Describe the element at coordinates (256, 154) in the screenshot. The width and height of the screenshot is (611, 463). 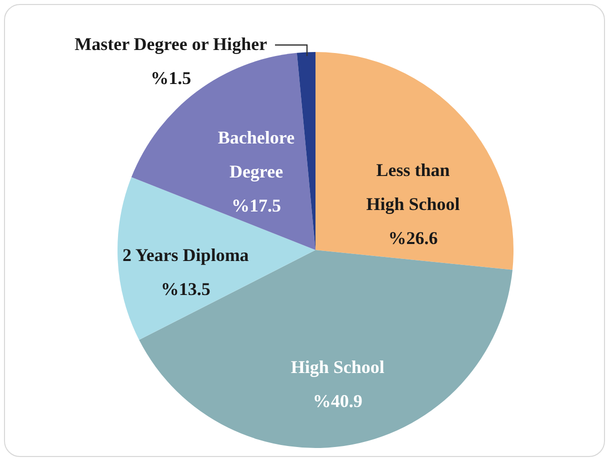
I see `slice-label: Bachelore Degree` at that location.